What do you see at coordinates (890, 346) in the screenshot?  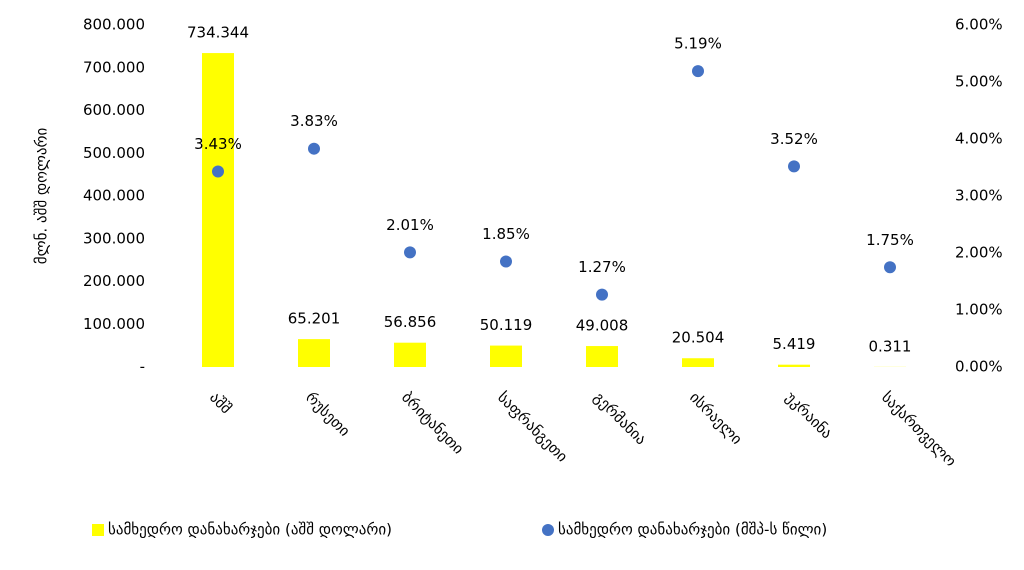 I see `data-label: 0.311` at bounding box center [890, 346].